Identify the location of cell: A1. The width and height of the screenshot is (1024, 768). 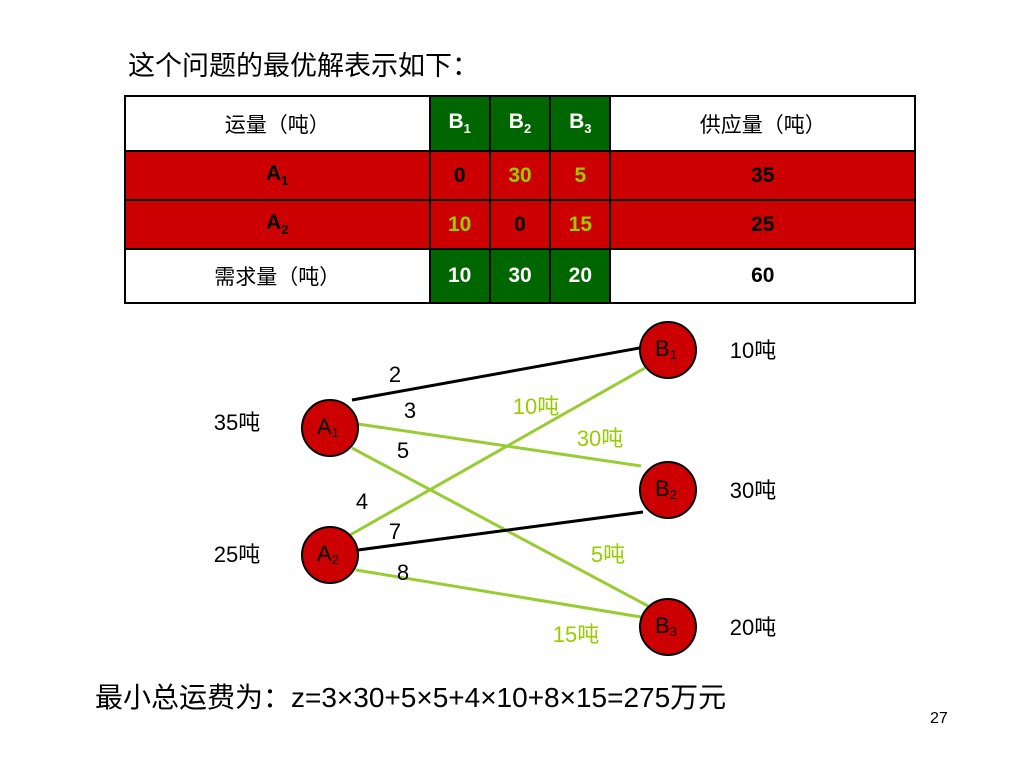
(277, 175).